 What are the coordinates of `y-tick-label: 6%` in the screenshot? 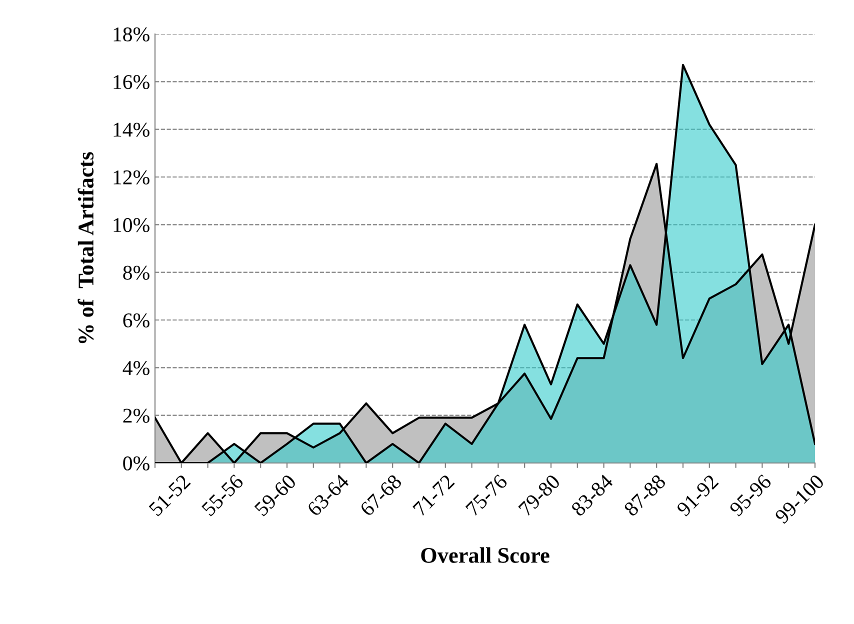 It's located at (136, 320).